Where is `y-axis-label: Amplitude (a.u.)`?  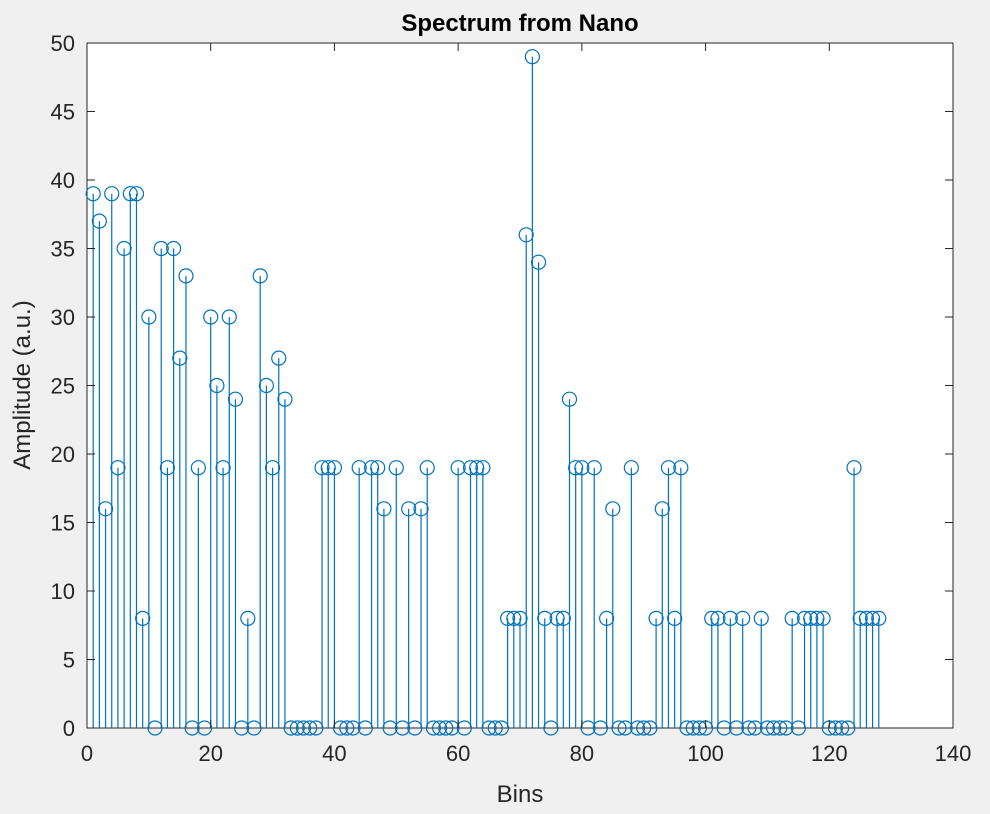
y-axis-label: Amplitude (a.u.) is located at coordinates (22, 384).